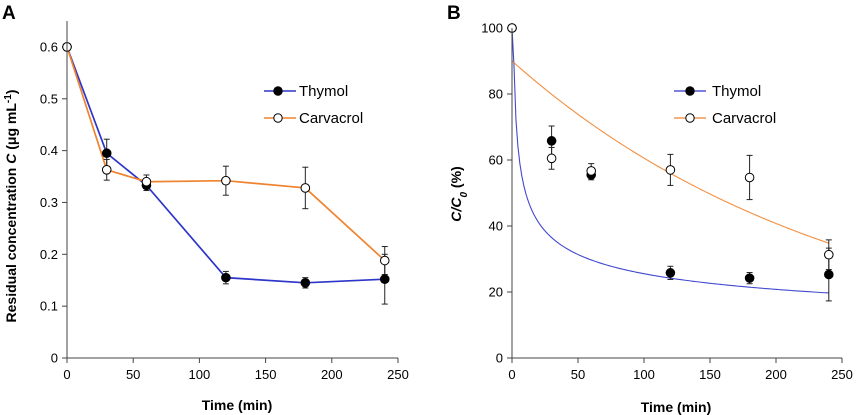 This screenshot has width=858, height=415. I want to click on a-y-tick-label: 0.6, so click(49, 46).